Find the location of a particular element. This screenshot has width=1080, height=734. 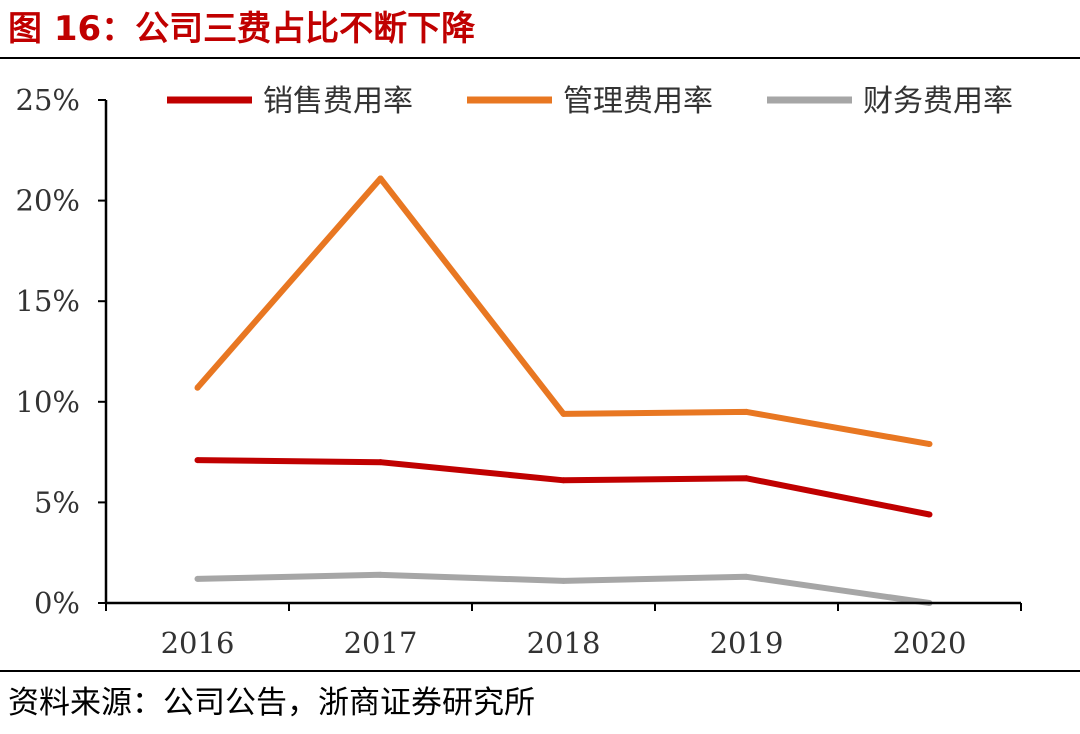

bottom-rule is located at coordinates (540, 671).